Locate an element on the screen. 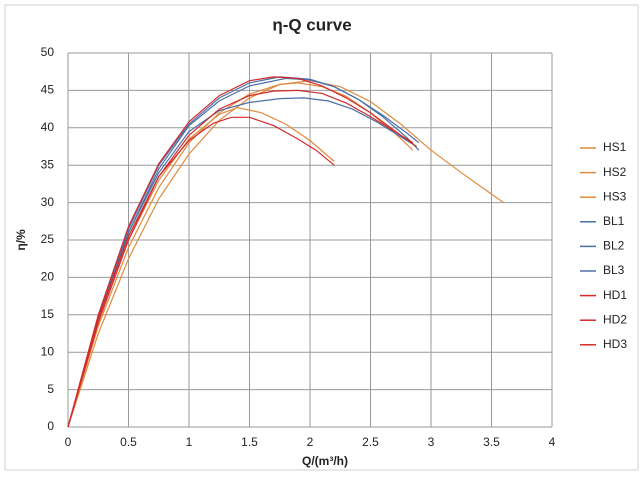 The height and width of the screenshot is (481, 644). legend-label: BL1 is located at coordinates (614, 221).